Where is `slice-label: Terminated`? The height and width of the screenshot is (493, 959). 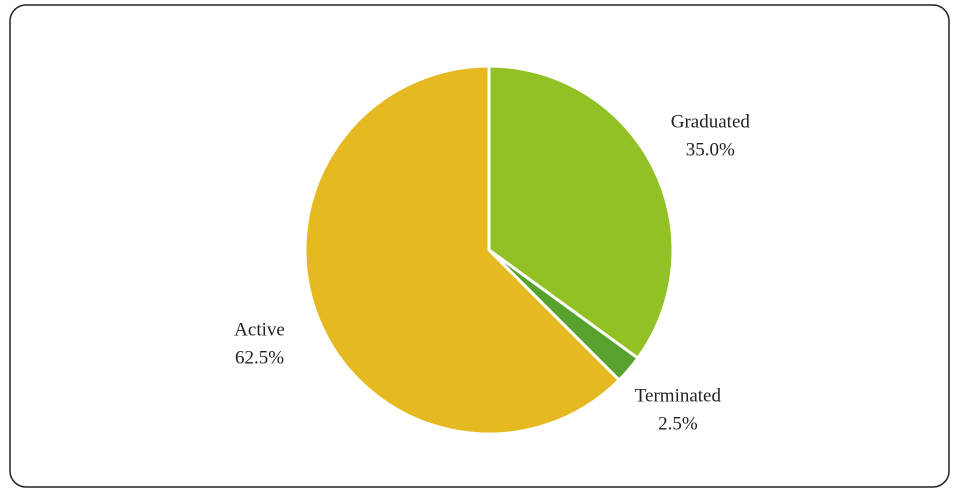
slice-label: Terminated is located at coordinates (678, 396).